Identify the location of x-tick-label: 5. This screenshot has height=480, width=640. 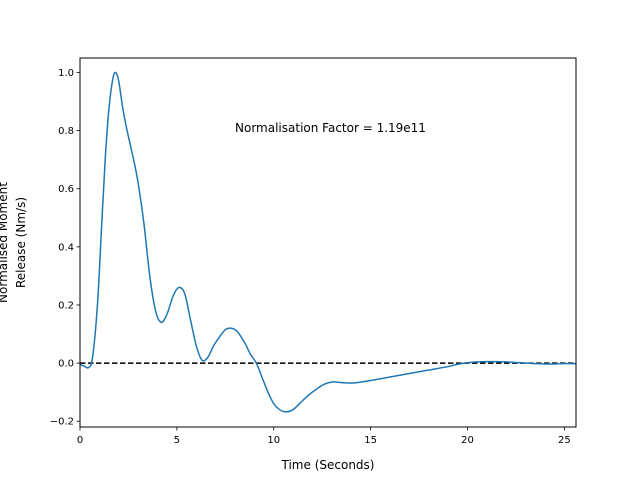
(177, 440).